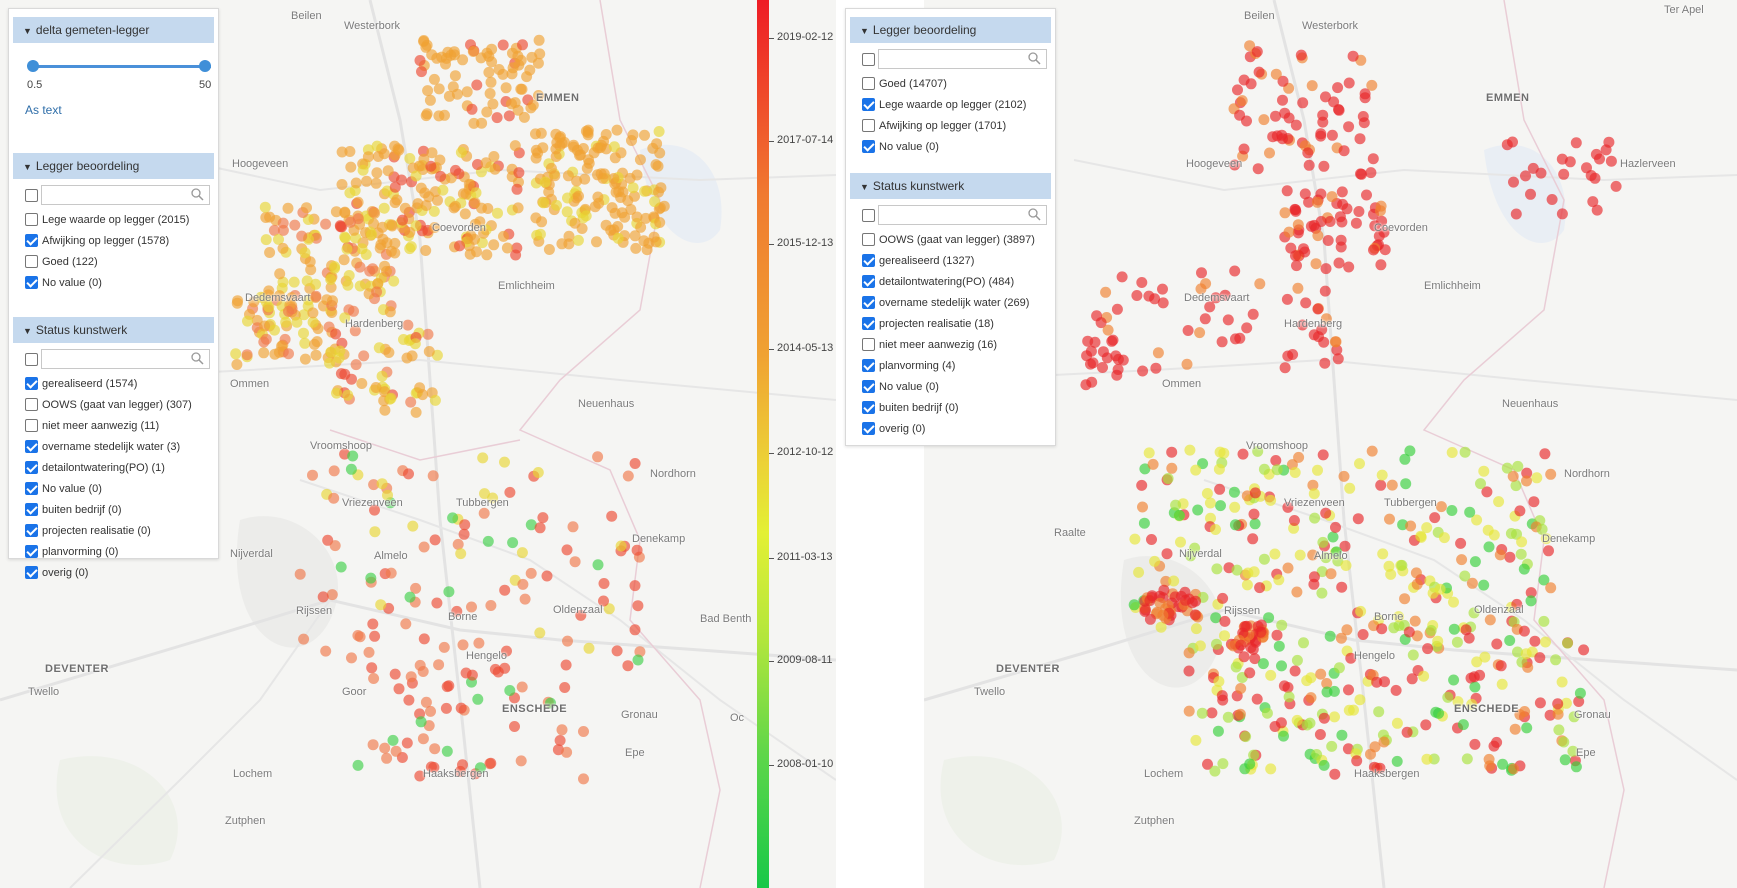 The width and height of the screenshot is (1737, 888). Describe the element at coordinates (113, 282) in the screenshot. I see `filter-option: No value (0)` at that location.